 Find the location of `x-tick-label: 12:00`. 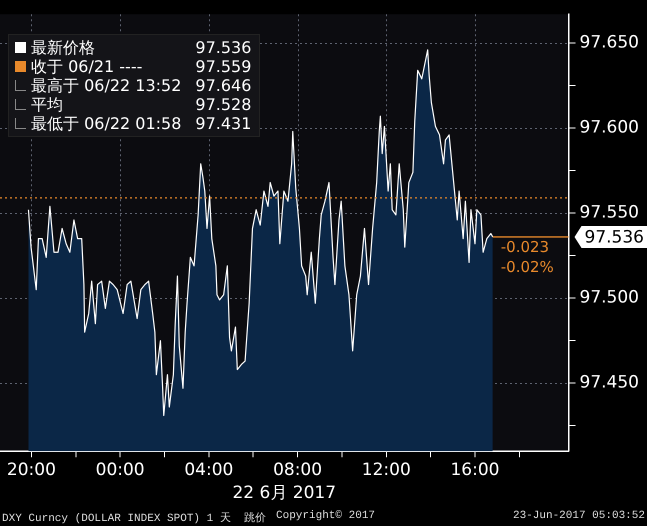

x-tick-label: 12:00 is located at coordinates (386, 470).